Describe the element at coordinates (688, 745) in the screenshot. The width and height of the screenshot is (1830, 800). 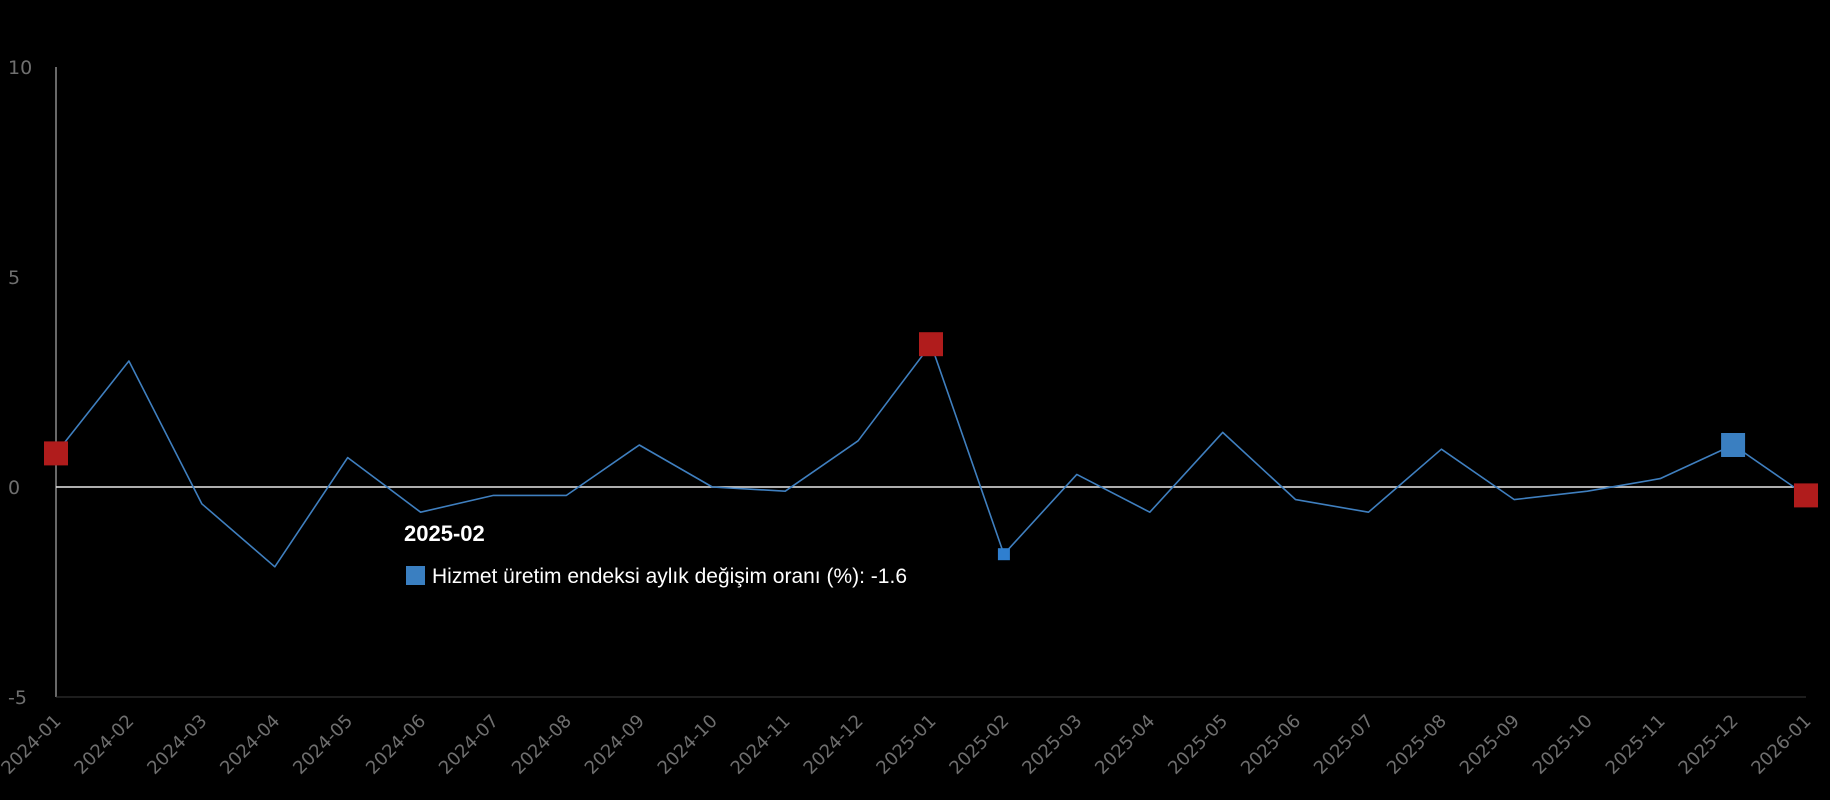
I see `x-tick-label: 2024-10` at that location.